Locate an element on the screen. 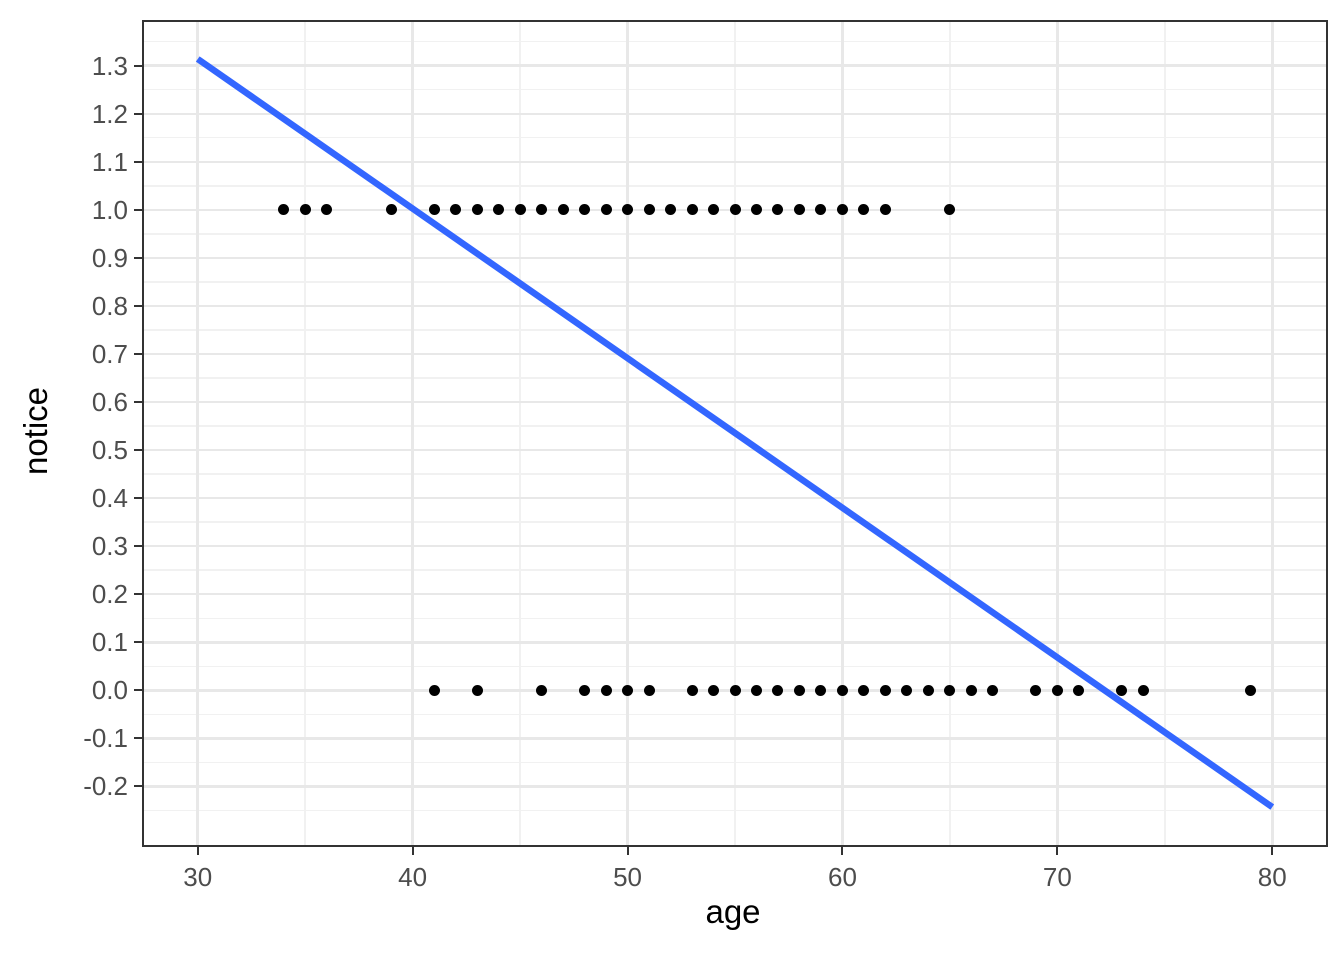 The image size is (1344, 960). y-tick-label: 0.1 is located at coordinates (109, 642).